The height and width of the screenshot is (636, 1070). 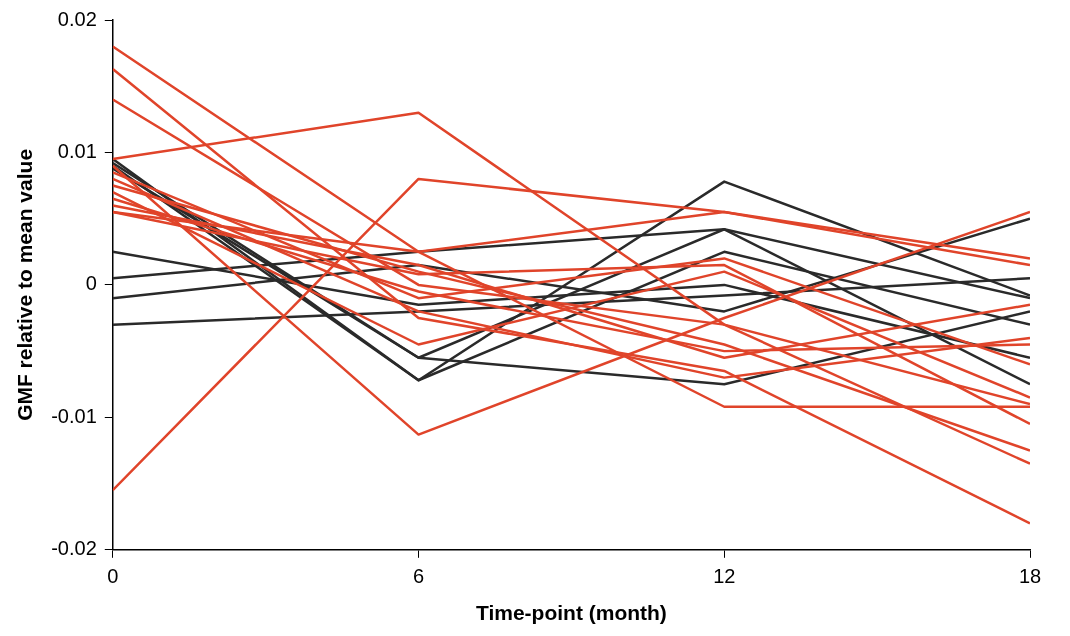 I want to click on x-tick-label: 0, so click(x=113, y=576).